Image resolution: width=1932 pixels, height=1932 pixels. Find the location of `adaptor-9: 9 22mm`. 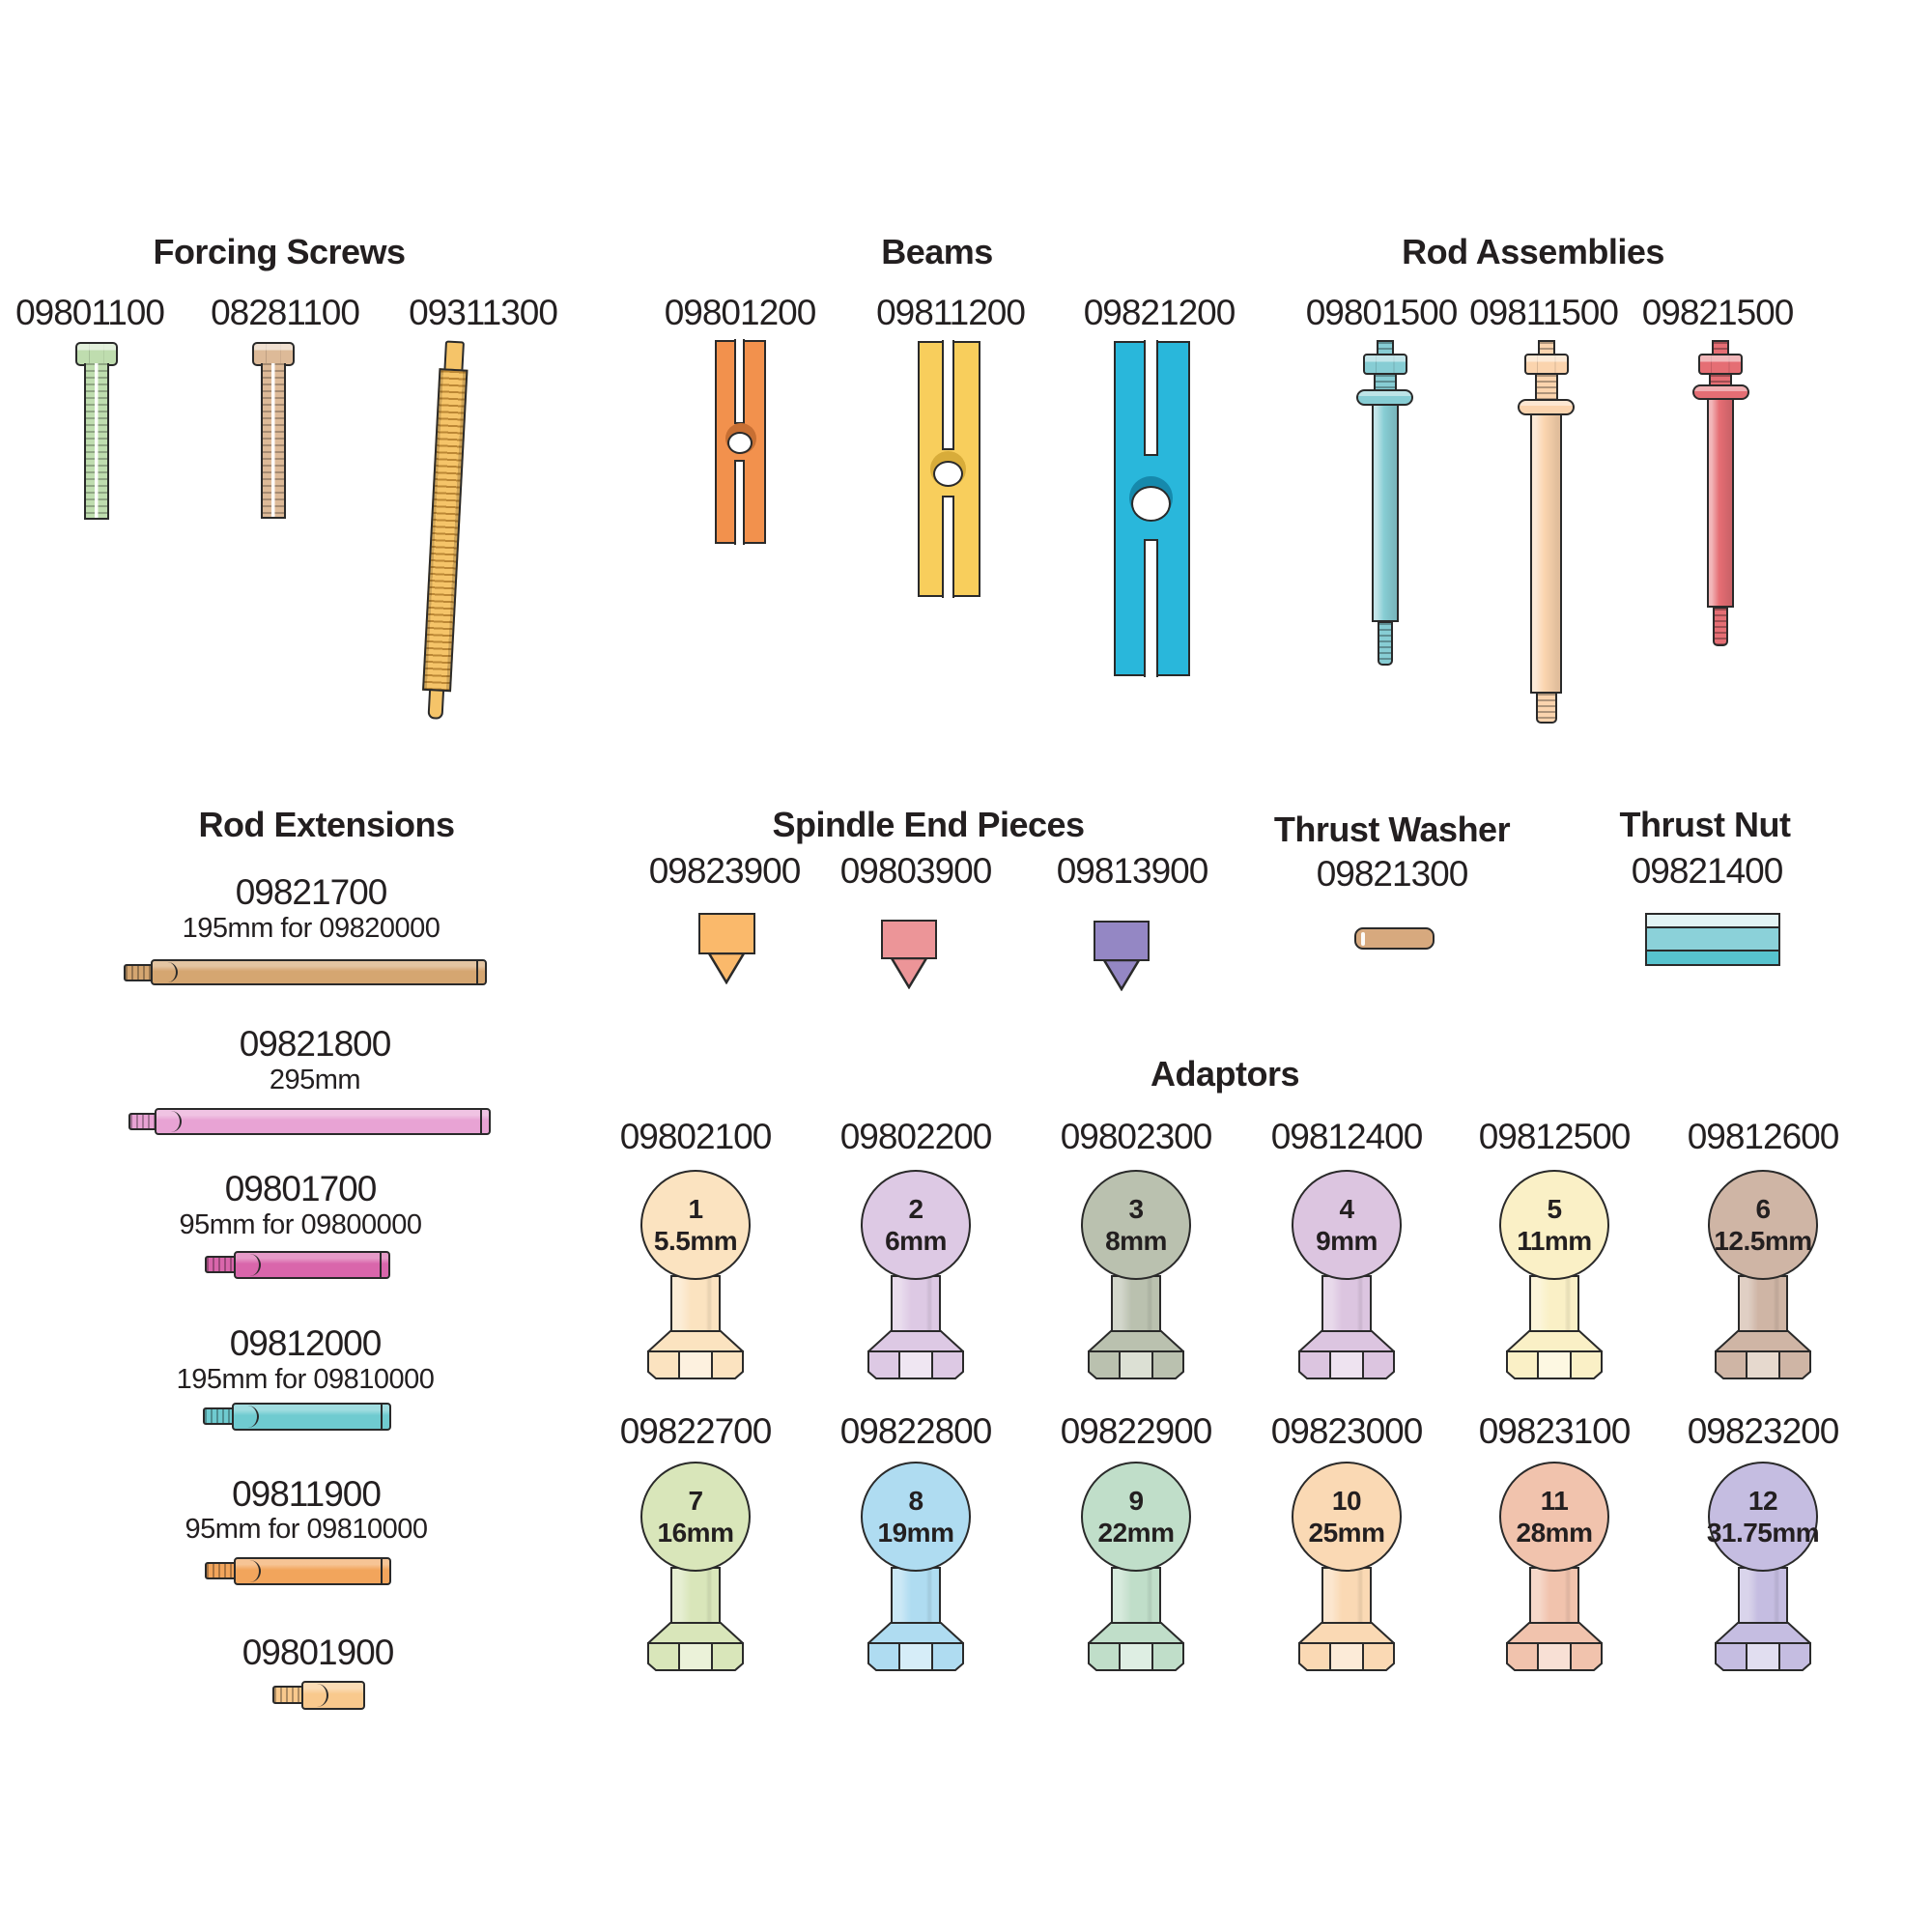

adaptor-9: 9 22mm is located at coordinates (1136, 1568).